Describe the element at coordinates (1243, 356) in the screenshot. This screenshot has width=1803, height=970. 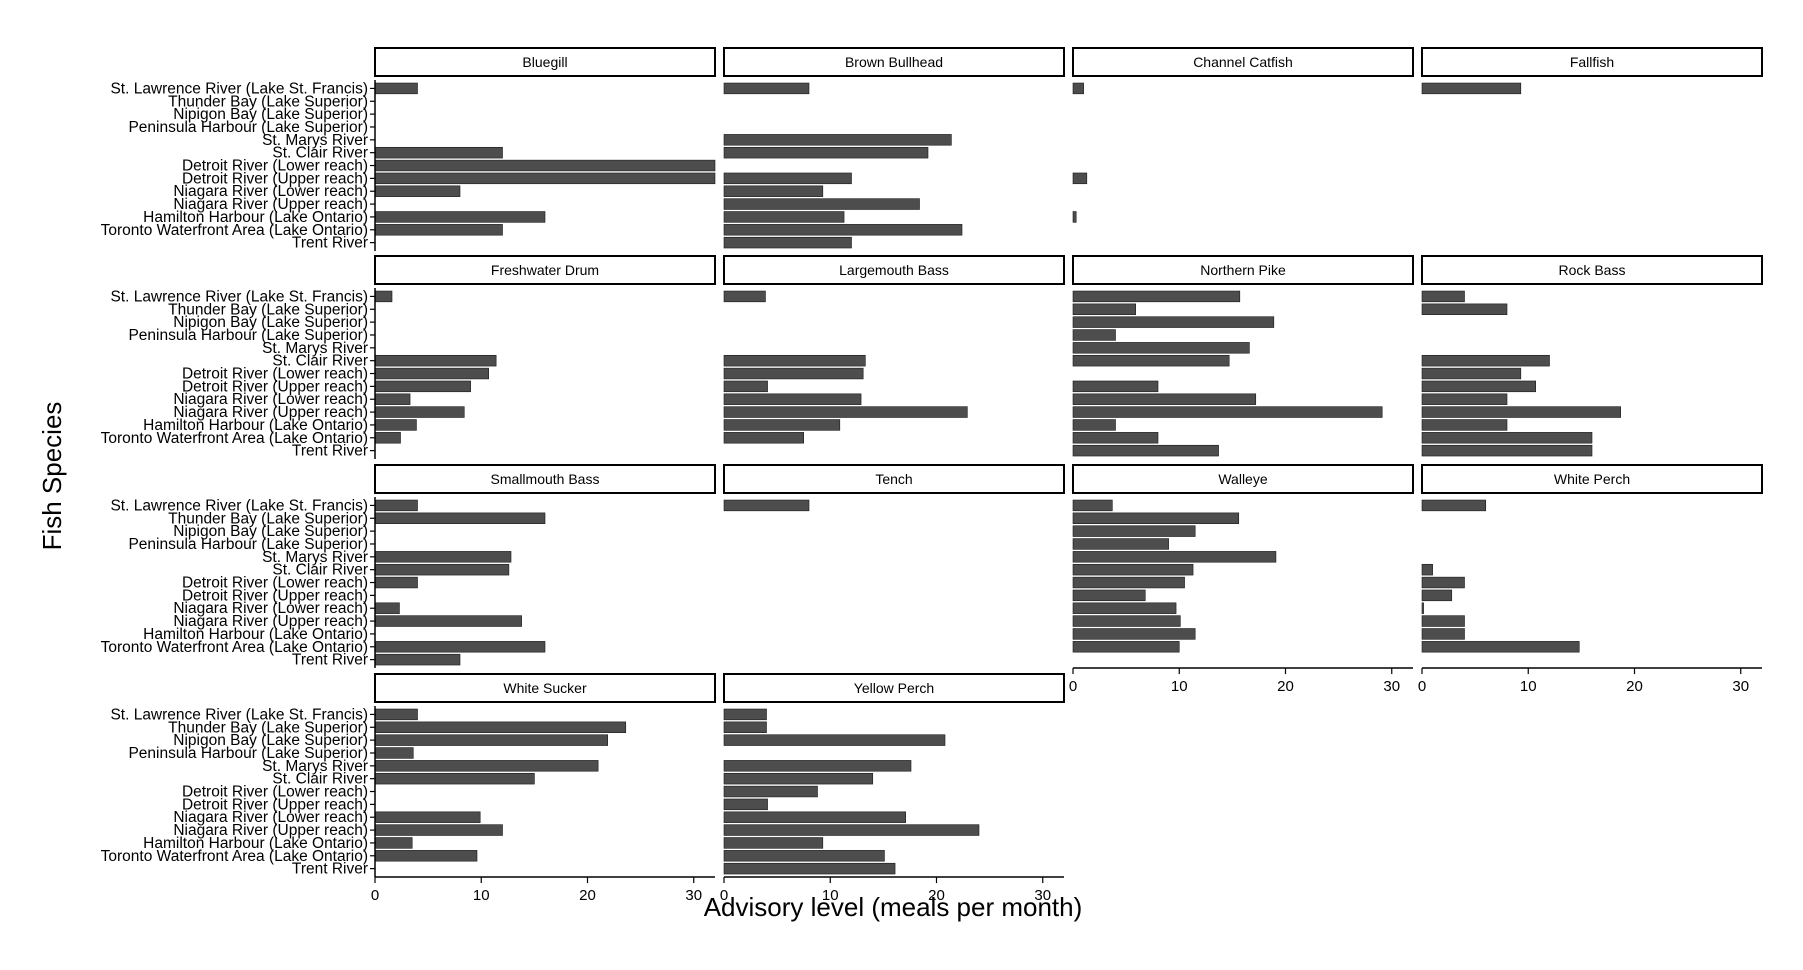
I see `panel-northern-pike: Northern Pike` at that location.